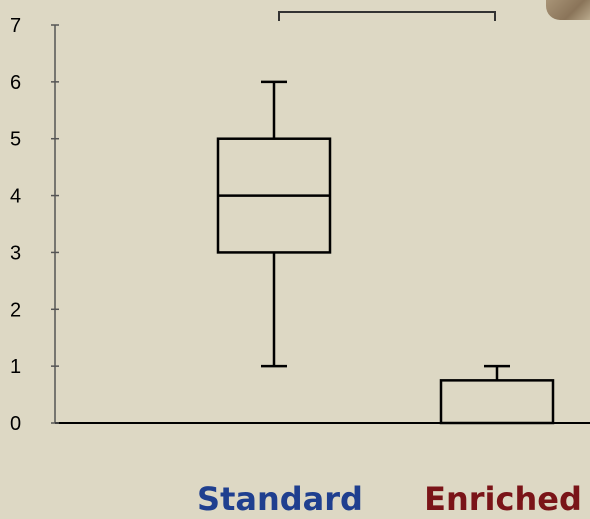 This screenshot has height=519, width=590. I want to click on category-label-enriched: Enriched, so click(503, 499).